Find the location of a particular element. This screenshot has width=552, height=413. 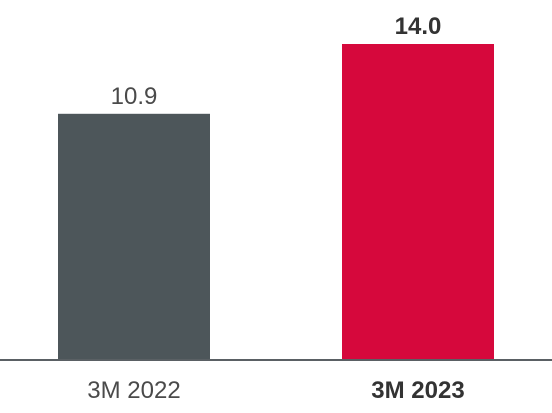

x-tick-label-3m-2022: 3M 2022 is located at coordinates (133, 390).